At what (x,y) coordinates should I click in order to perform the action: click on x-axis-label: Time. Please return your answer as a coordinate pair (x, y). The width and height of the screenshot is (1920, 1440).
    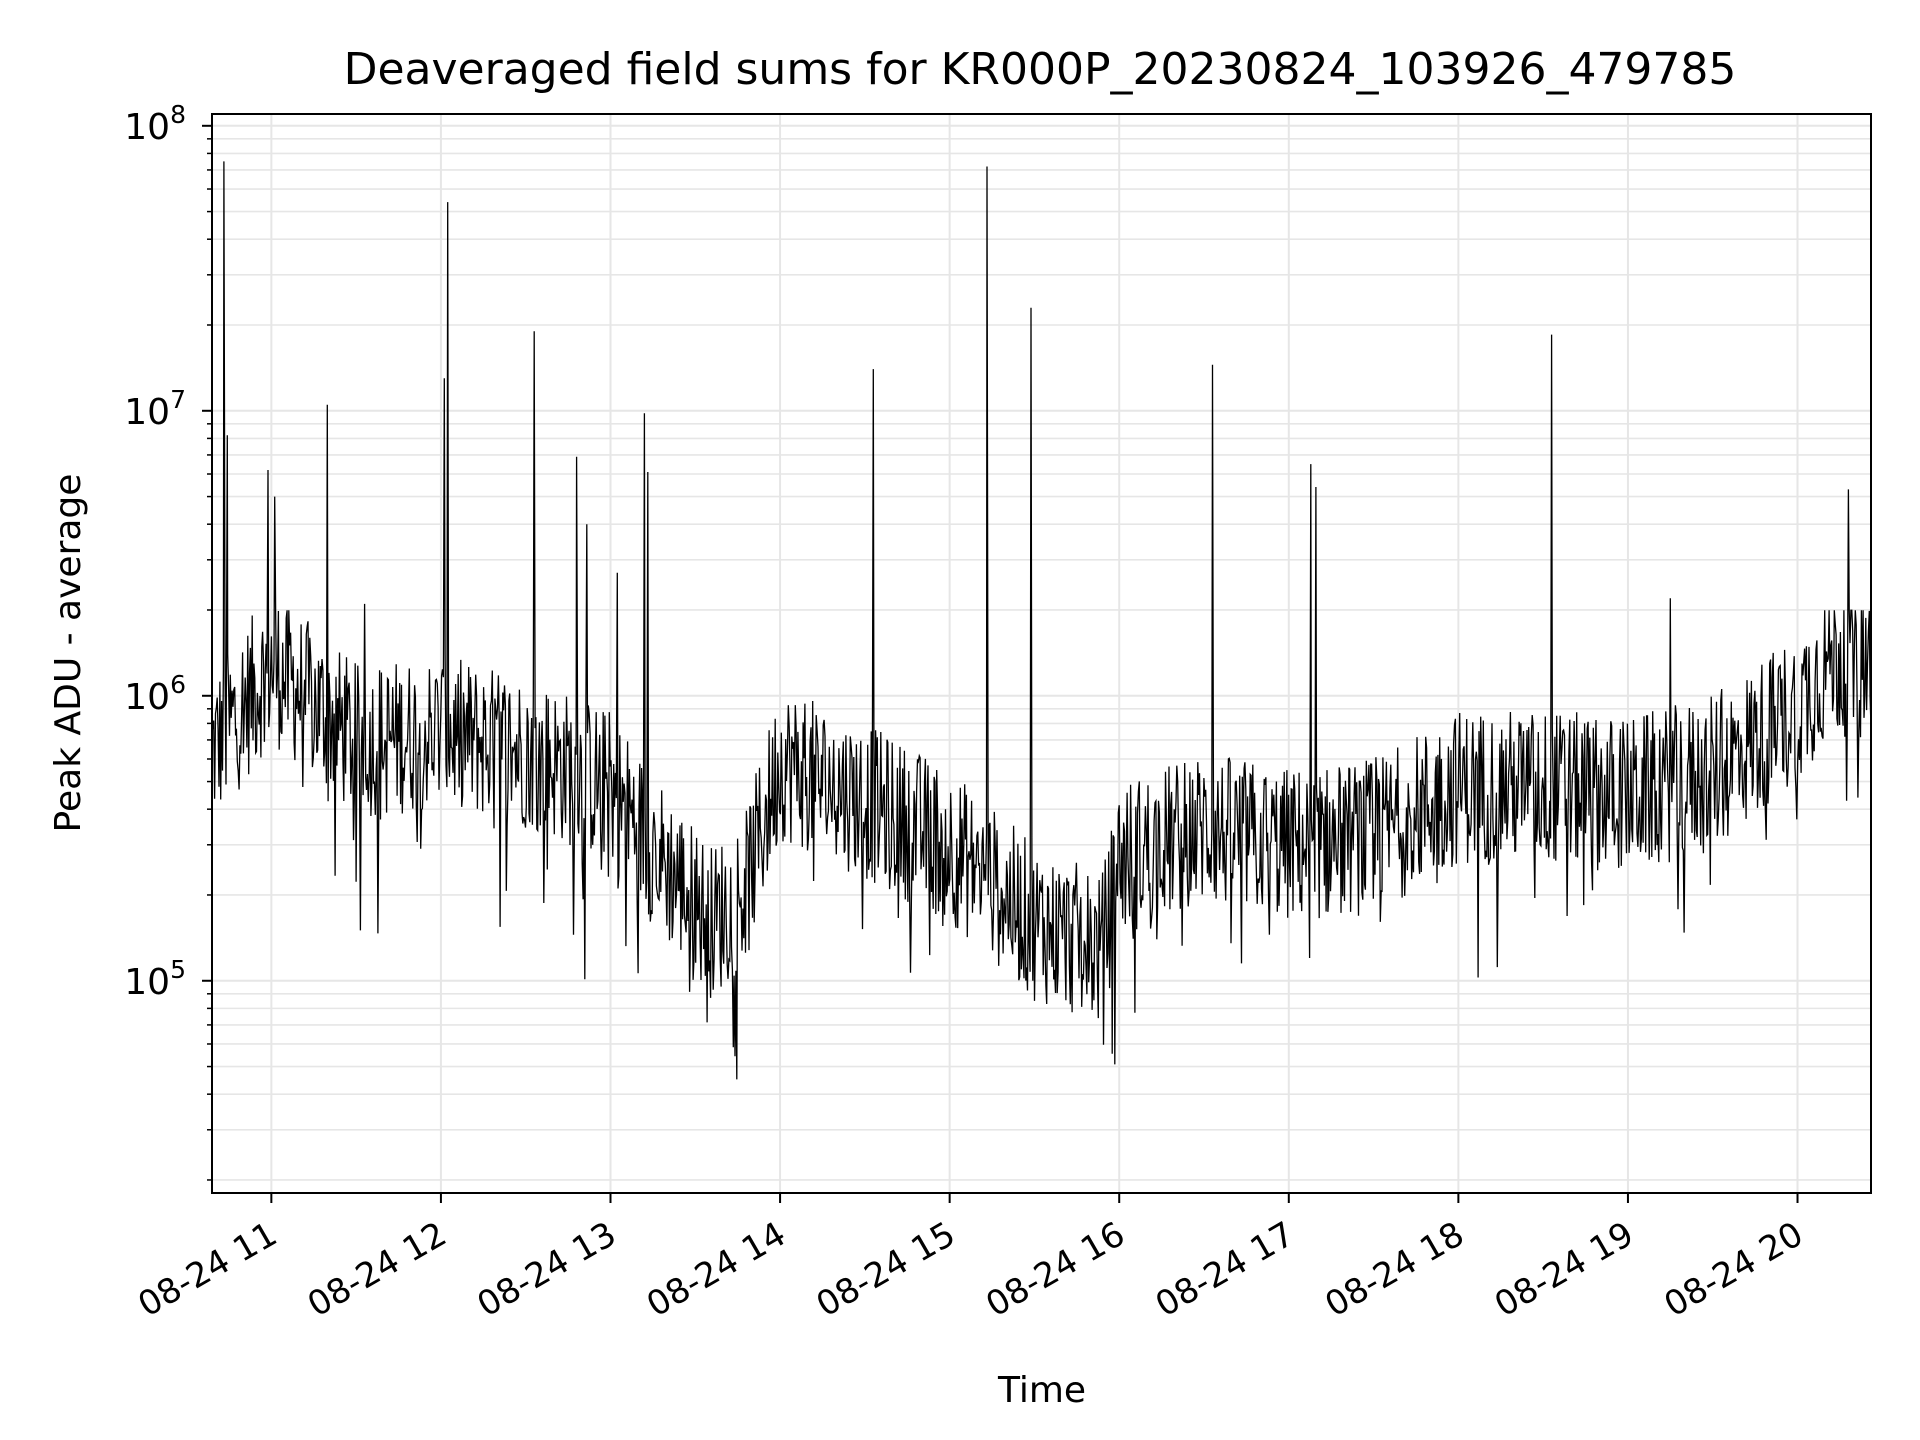
    Looking at the image, I should click on (1041, 1390).